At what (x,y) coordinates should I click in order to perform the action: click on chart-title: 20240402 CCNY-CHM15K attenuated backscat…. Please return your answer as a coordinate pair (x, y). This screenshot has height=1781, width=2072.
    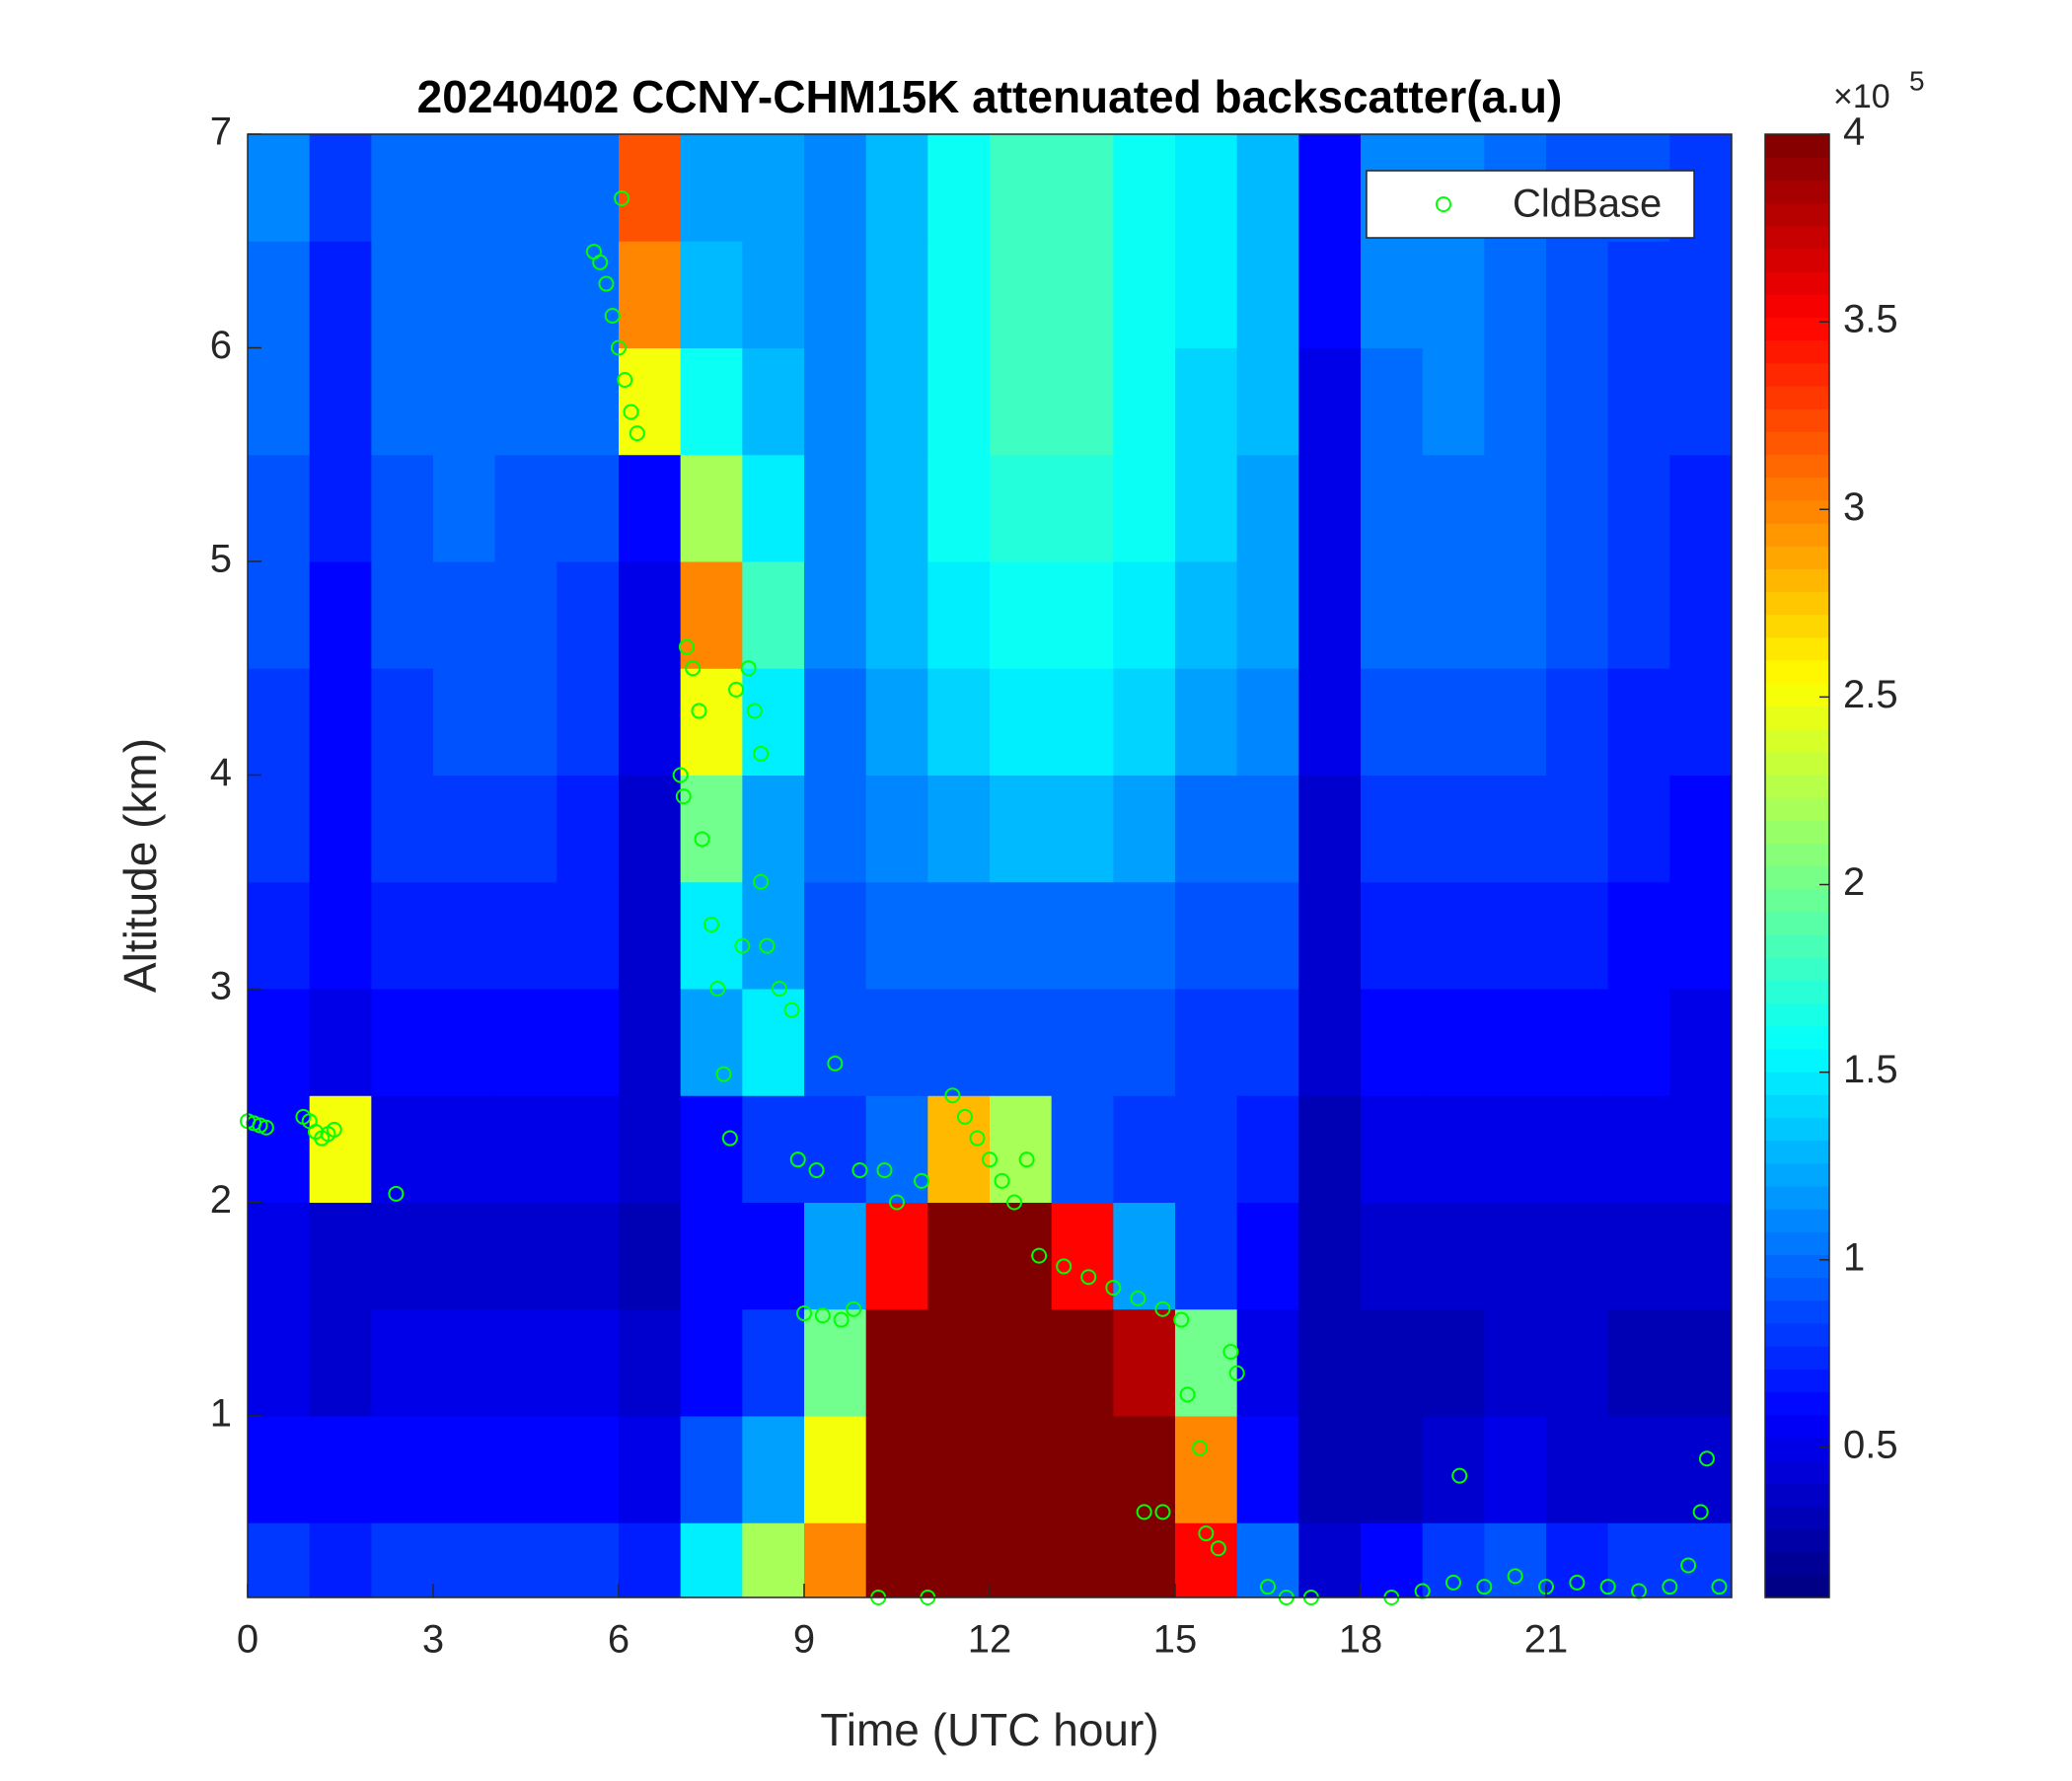
    Looking at the image, I should click on (990, 96).